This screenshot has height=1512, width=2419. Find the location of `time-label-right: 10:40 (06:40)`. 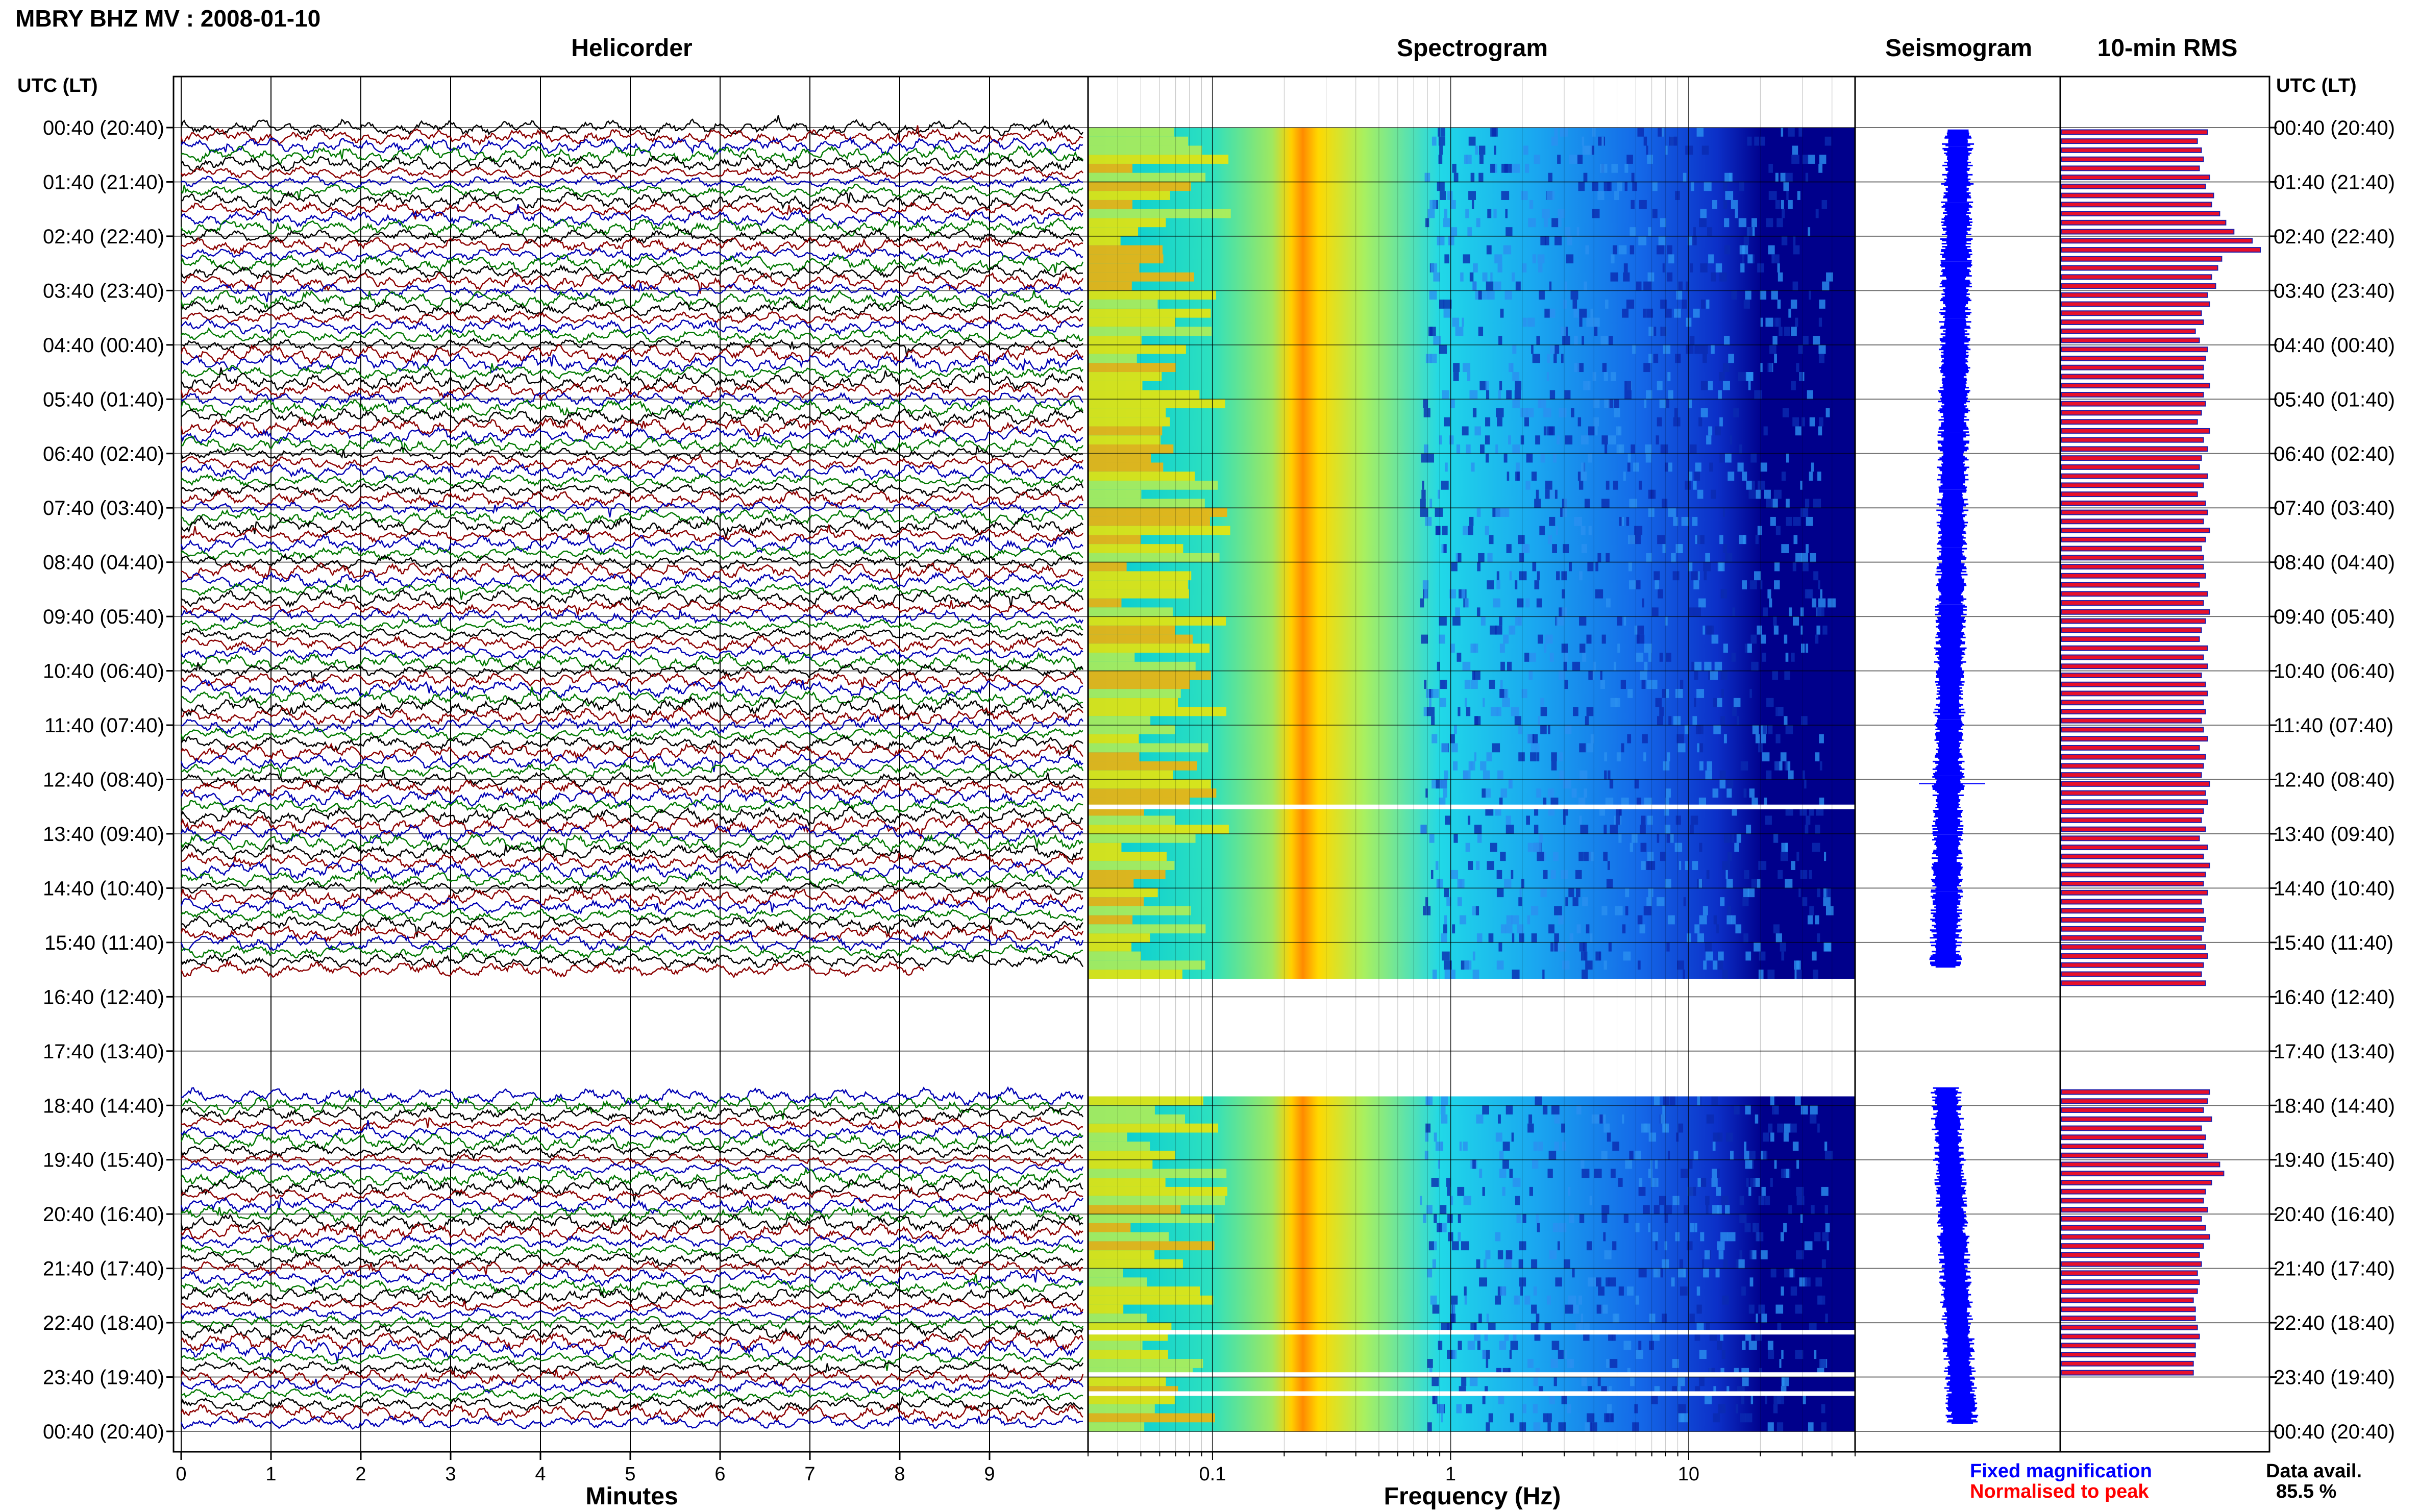

time-label-right: 10:40 (06:40) is located at coordinates (2334, 671).